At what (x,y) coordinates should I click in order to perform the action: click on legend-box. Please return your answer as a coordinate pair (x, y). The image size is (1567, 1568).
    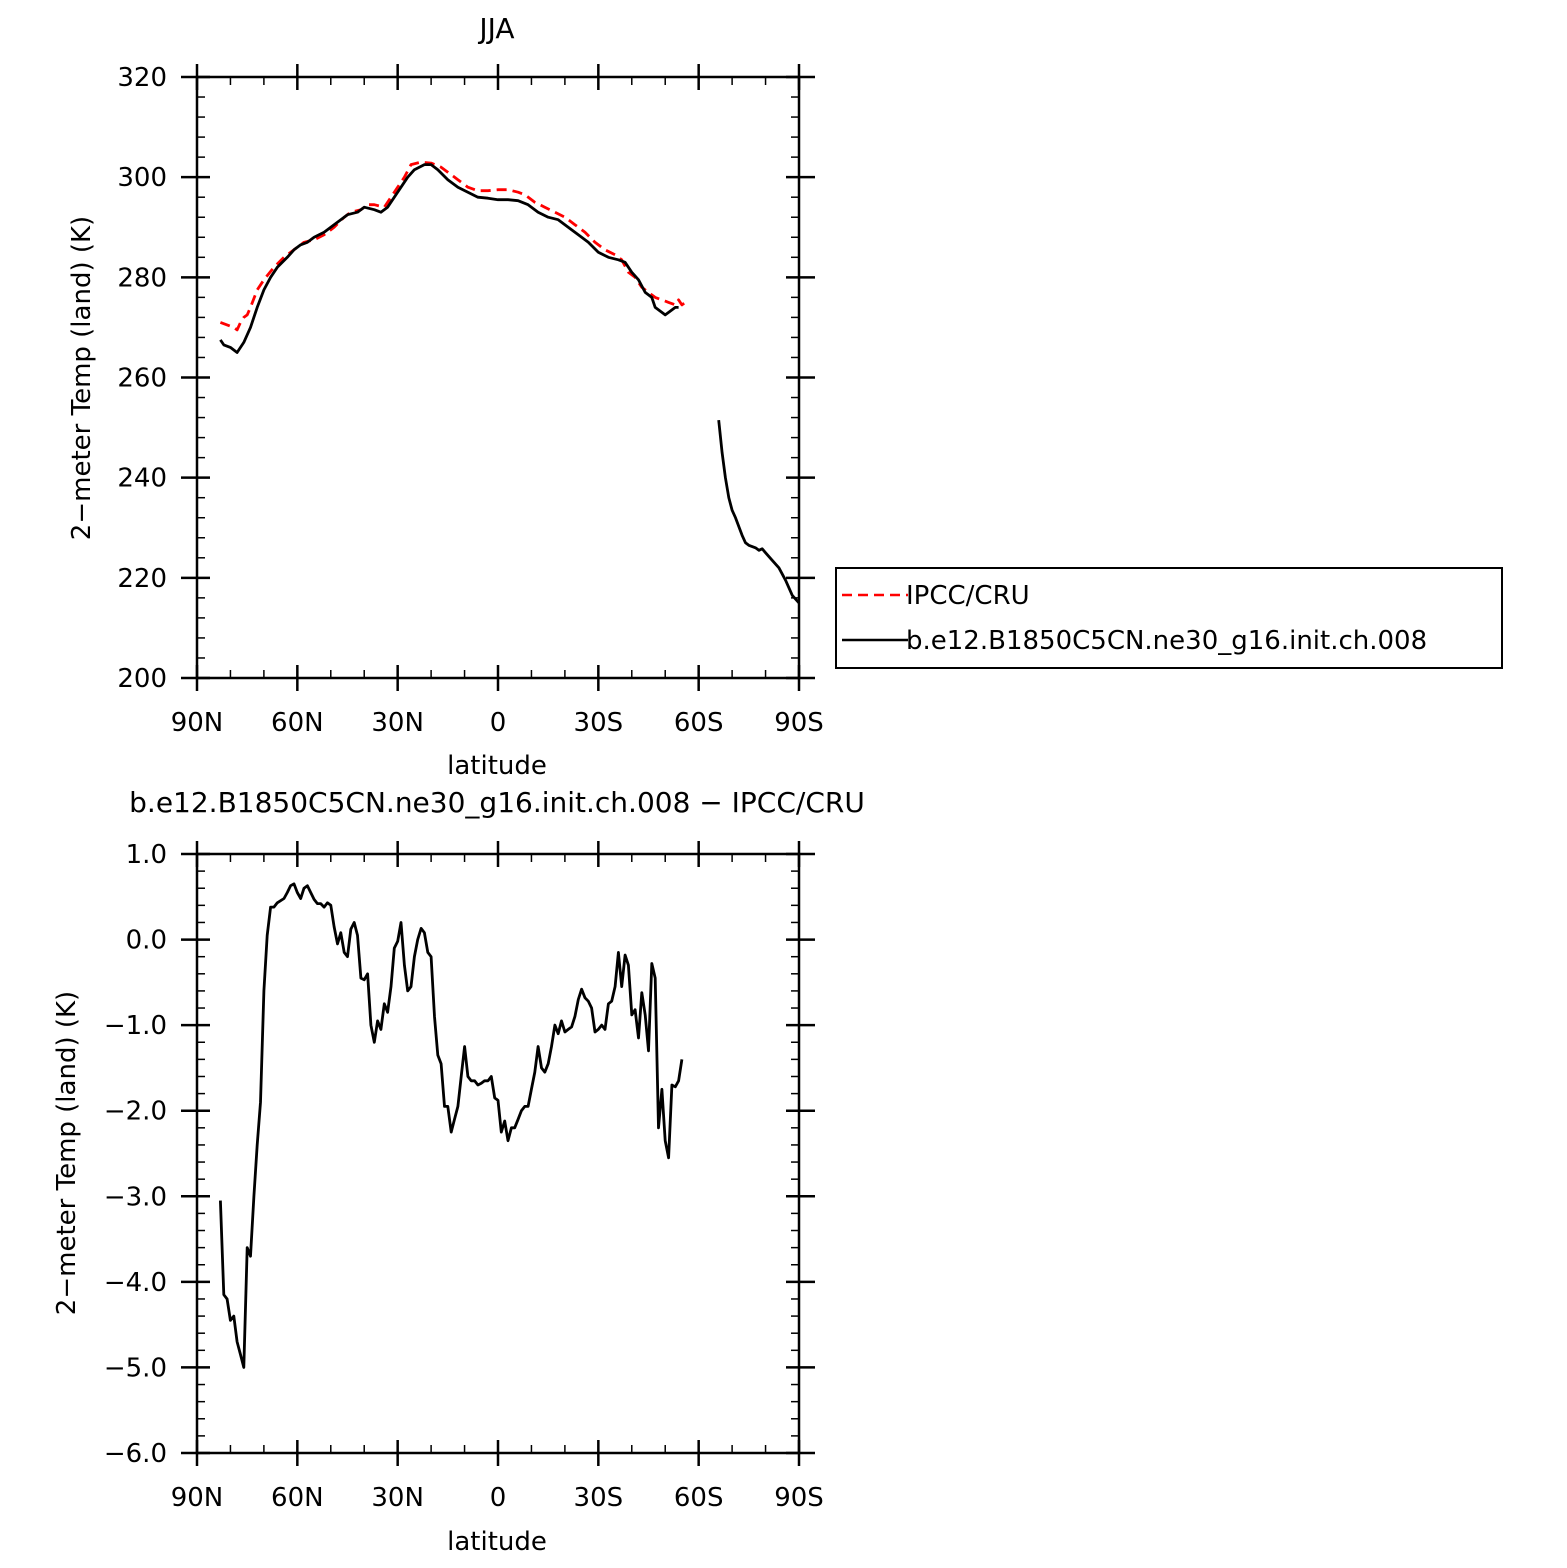
    Looking at the image, I should click on (1169, 618).